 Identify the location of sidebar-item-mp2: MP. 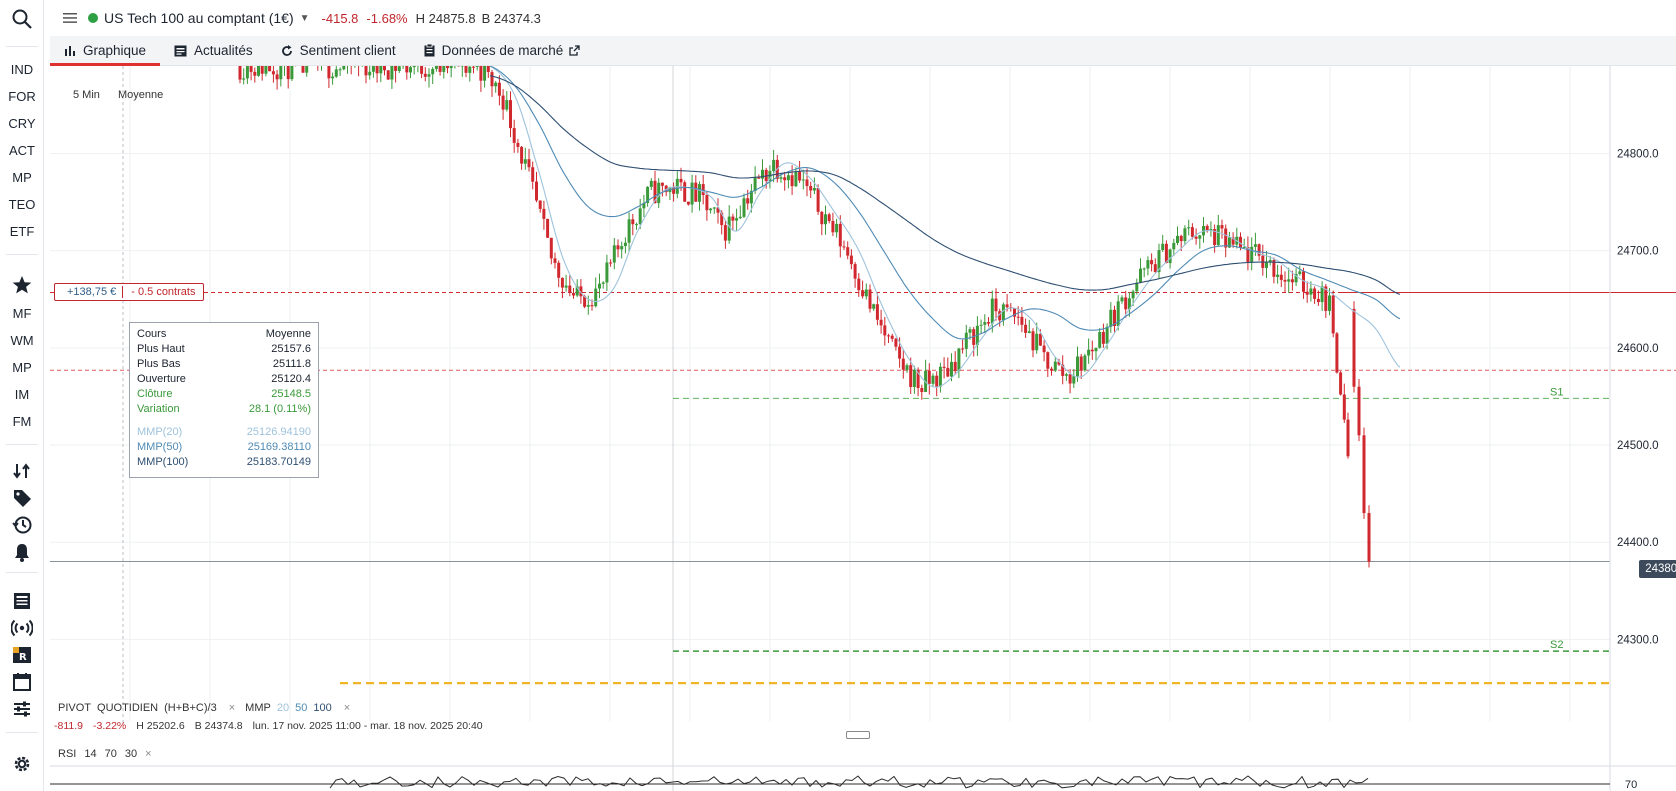
(22, 367).